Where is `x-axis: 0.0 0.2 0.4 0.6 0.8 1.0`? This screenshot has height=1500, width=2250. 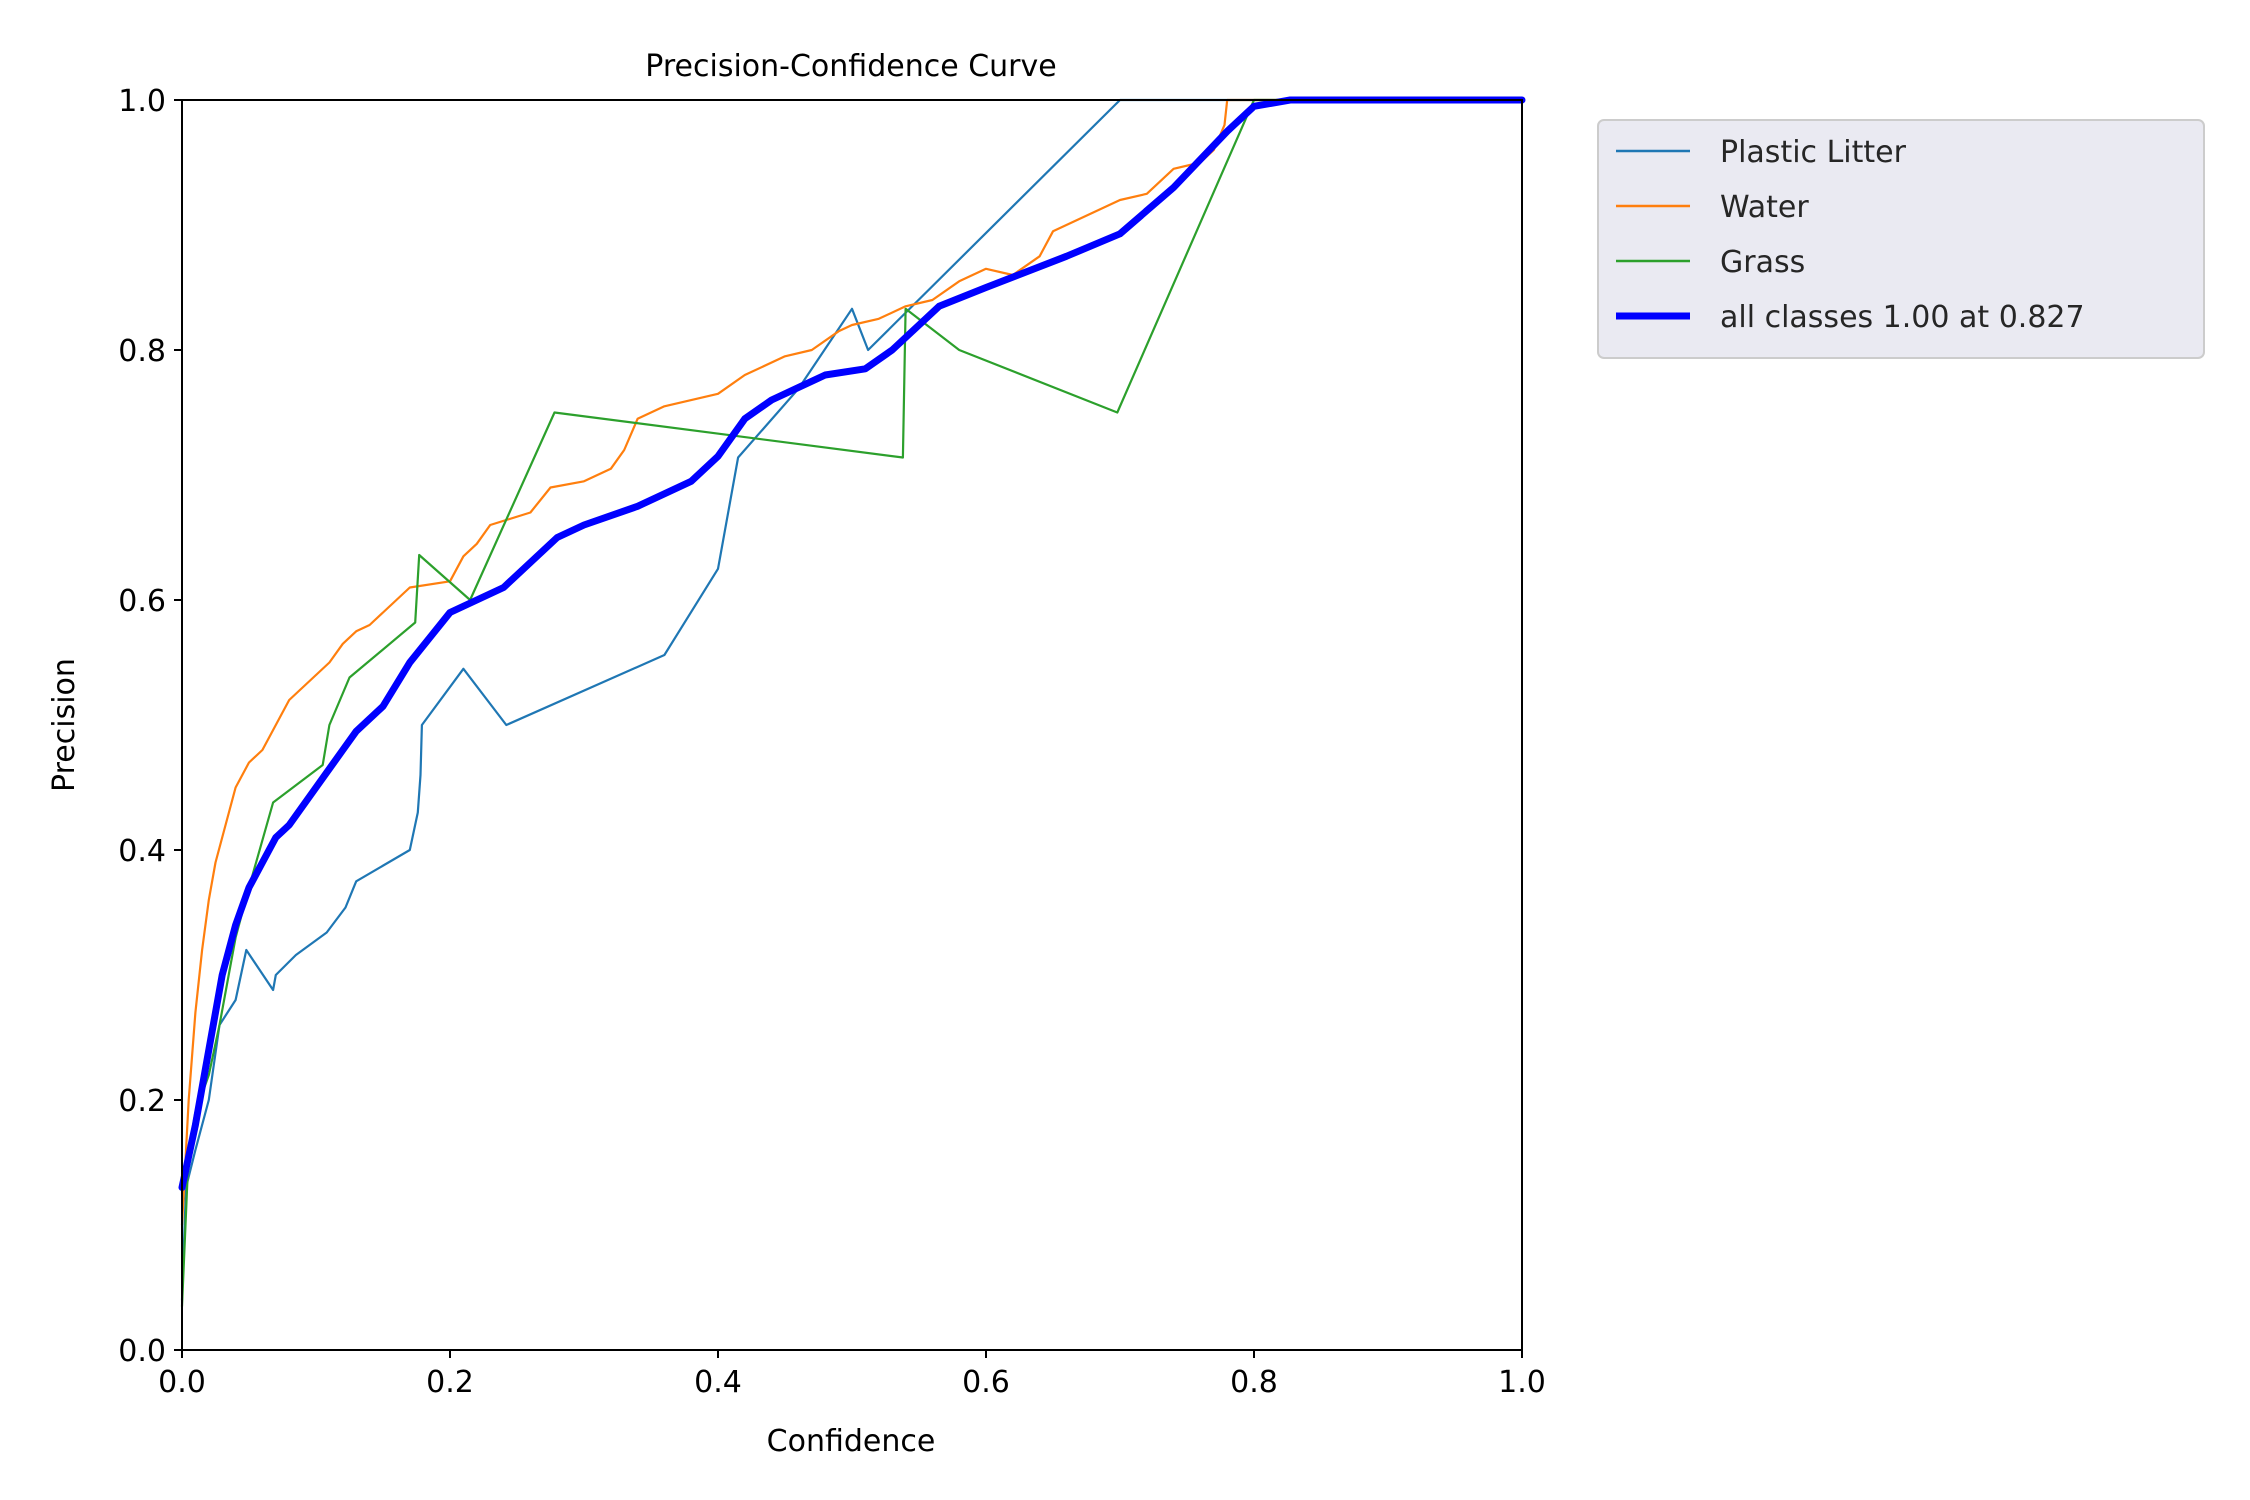 x-axis: 0.0 0.2 0.4 0.6 0.8 1.0 is located at coordinates (852, 1375).